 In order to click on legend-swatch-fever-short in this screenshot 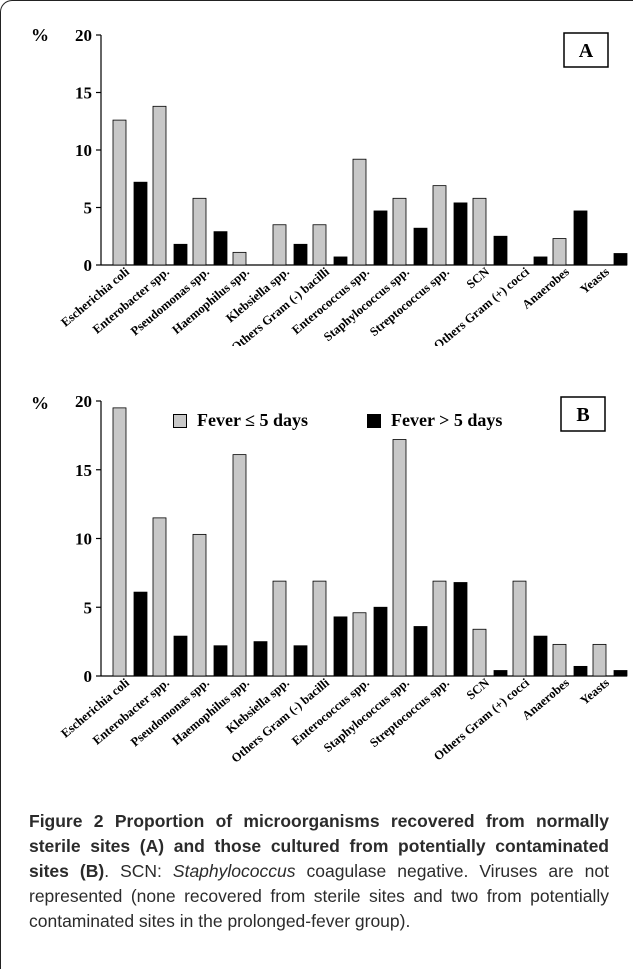, I will do `click(180, 420)`.